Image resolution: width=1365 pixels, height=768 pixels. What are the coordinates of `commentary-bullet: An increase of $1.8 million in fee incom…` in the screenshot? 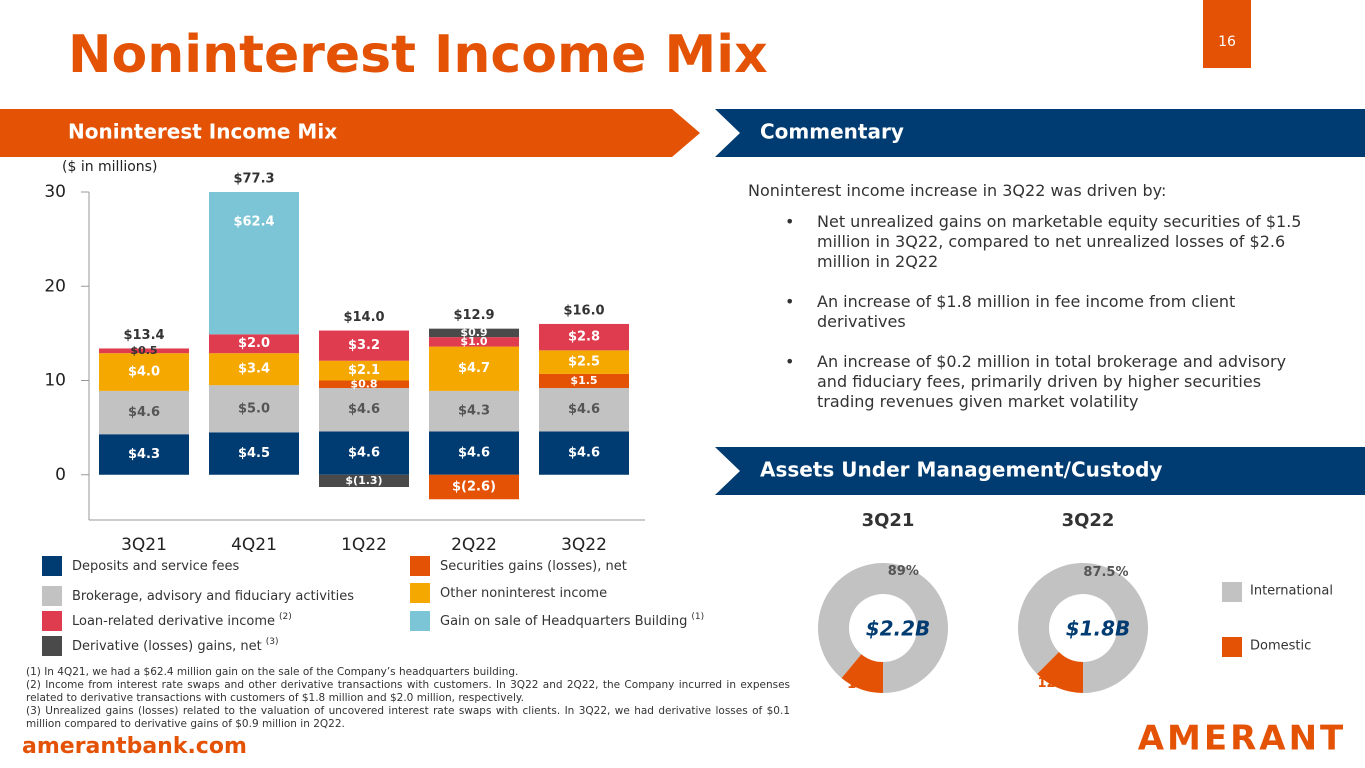 It's located at (1050, 312).